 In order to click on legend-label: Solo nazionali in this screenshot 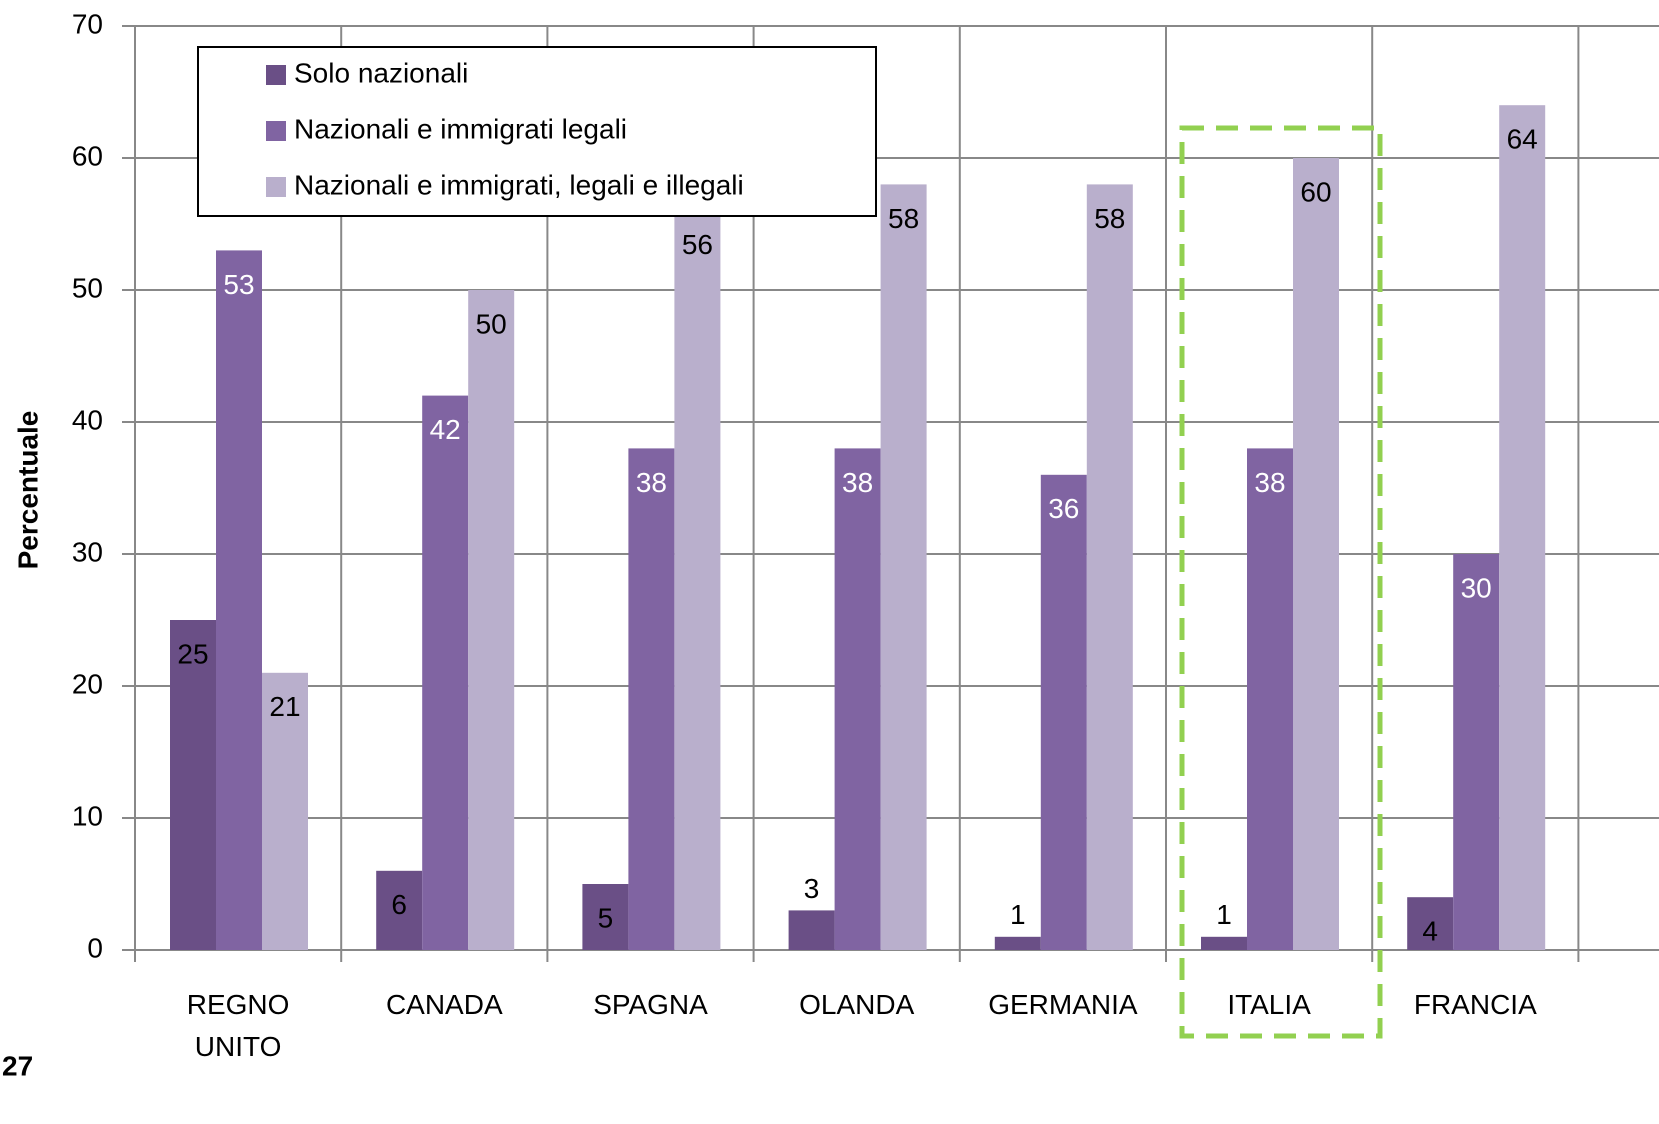, I will do `click(381, 72)`.